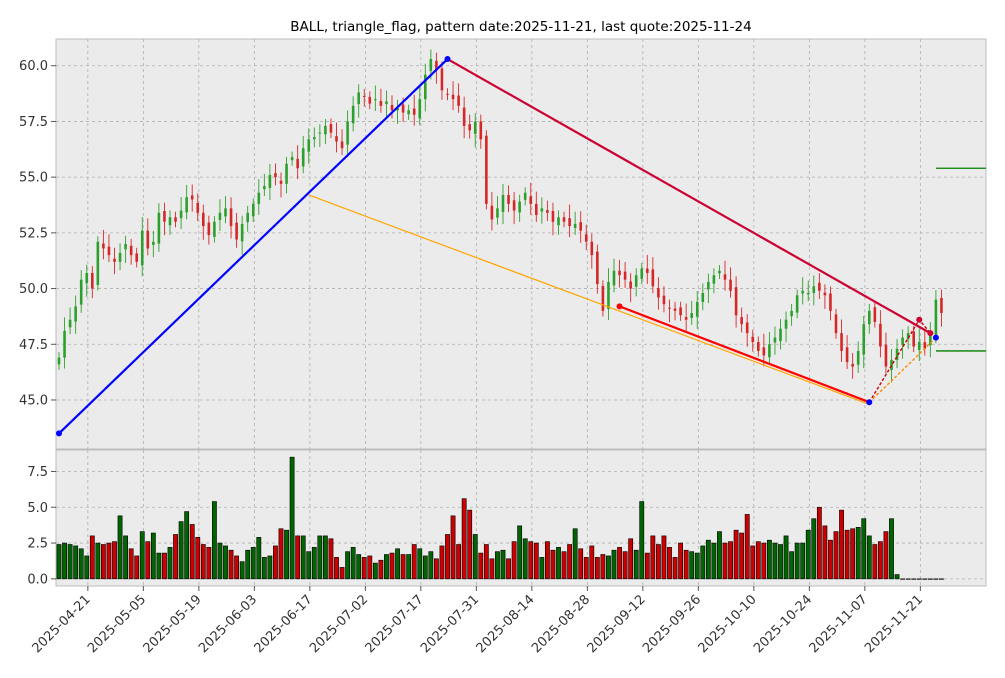 The height and width of the screenshot is (678, 1005). I want to click on flag-point, so click(919, 319).